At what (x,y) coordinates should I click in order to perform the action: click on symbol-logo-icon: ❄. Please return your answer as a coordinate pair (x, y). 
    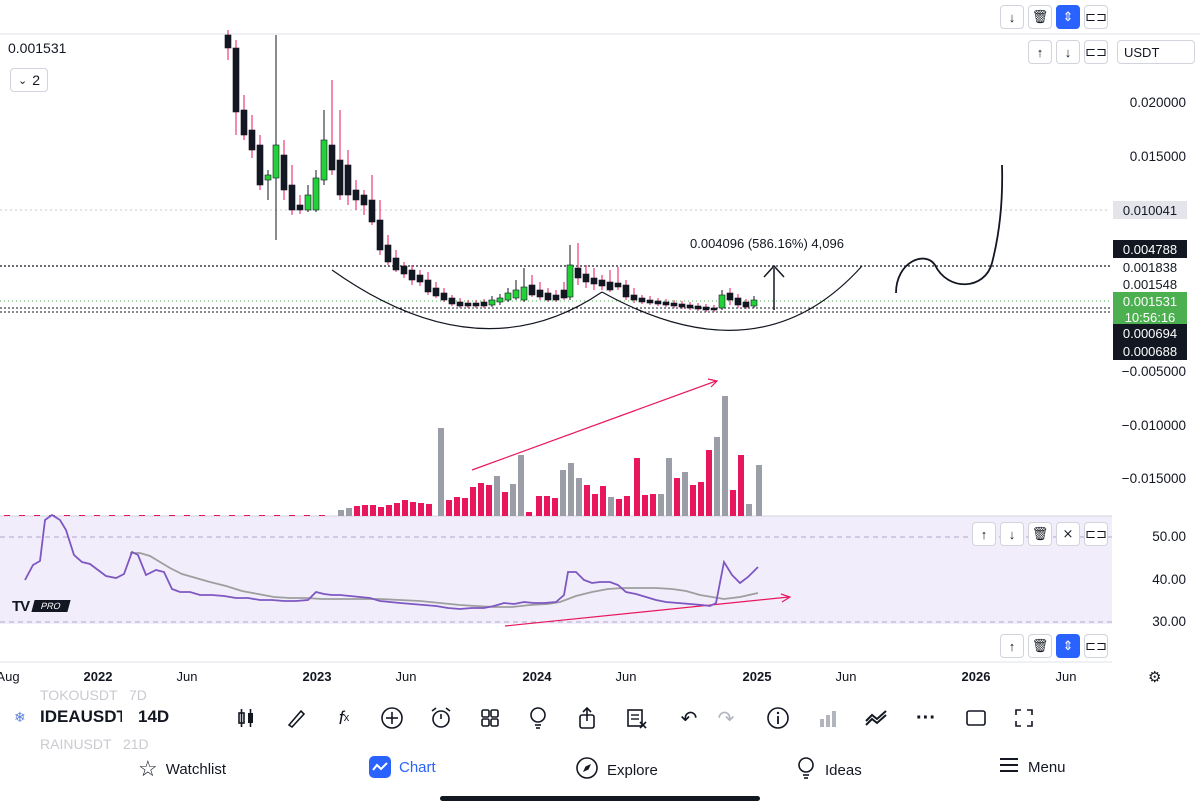
    Looking at the image, I should click on (20, 717).